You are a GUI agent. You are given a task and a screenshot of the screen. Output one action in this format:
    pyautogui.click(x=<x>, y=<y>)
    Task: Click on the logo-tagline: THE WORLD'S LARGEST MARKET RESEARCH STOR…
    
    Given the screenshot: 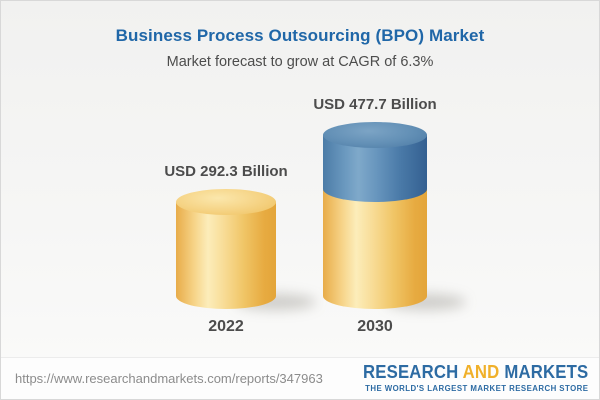 What is the action you would take?
    pyautogui.click(x=476, y=388)
    